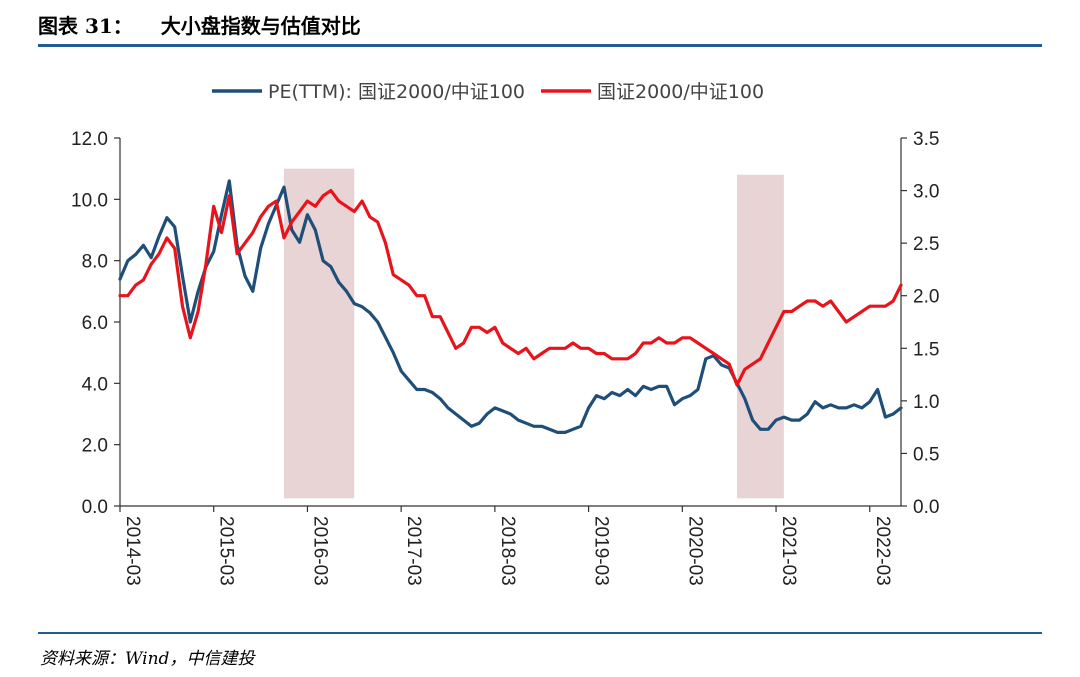 The image size is (1080, 677). What do you see at coordinates (396, 92) in the screenshot?
I see `legend-label: PE(TTM): 国证2000/中证100` at bounding box center [396, 92].